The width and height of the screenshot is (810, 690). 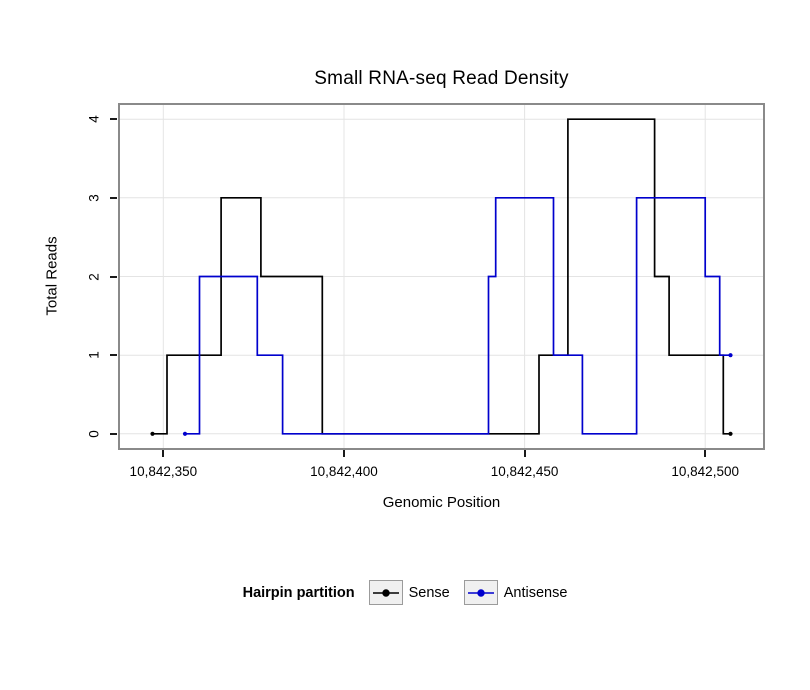 What do you see at coordinates (441, 502) in the screenshot?
I see `x-axis-title: Genomic Position` at bounding box center [441, 502].